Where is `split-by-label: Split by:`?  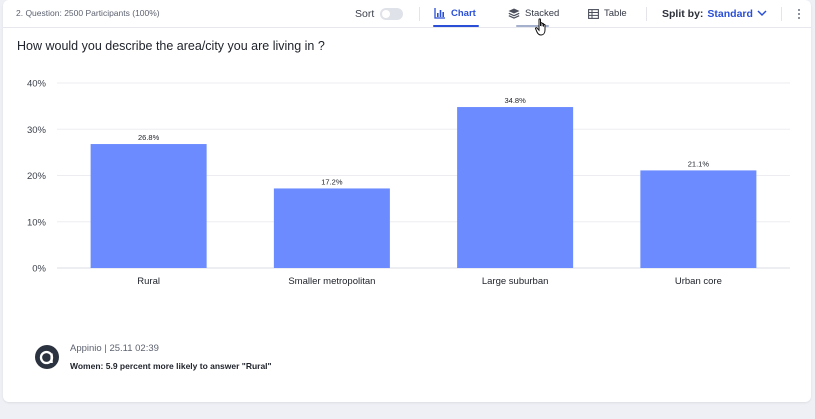
split-by-label: Split by: is located at coordinates (683, 14).